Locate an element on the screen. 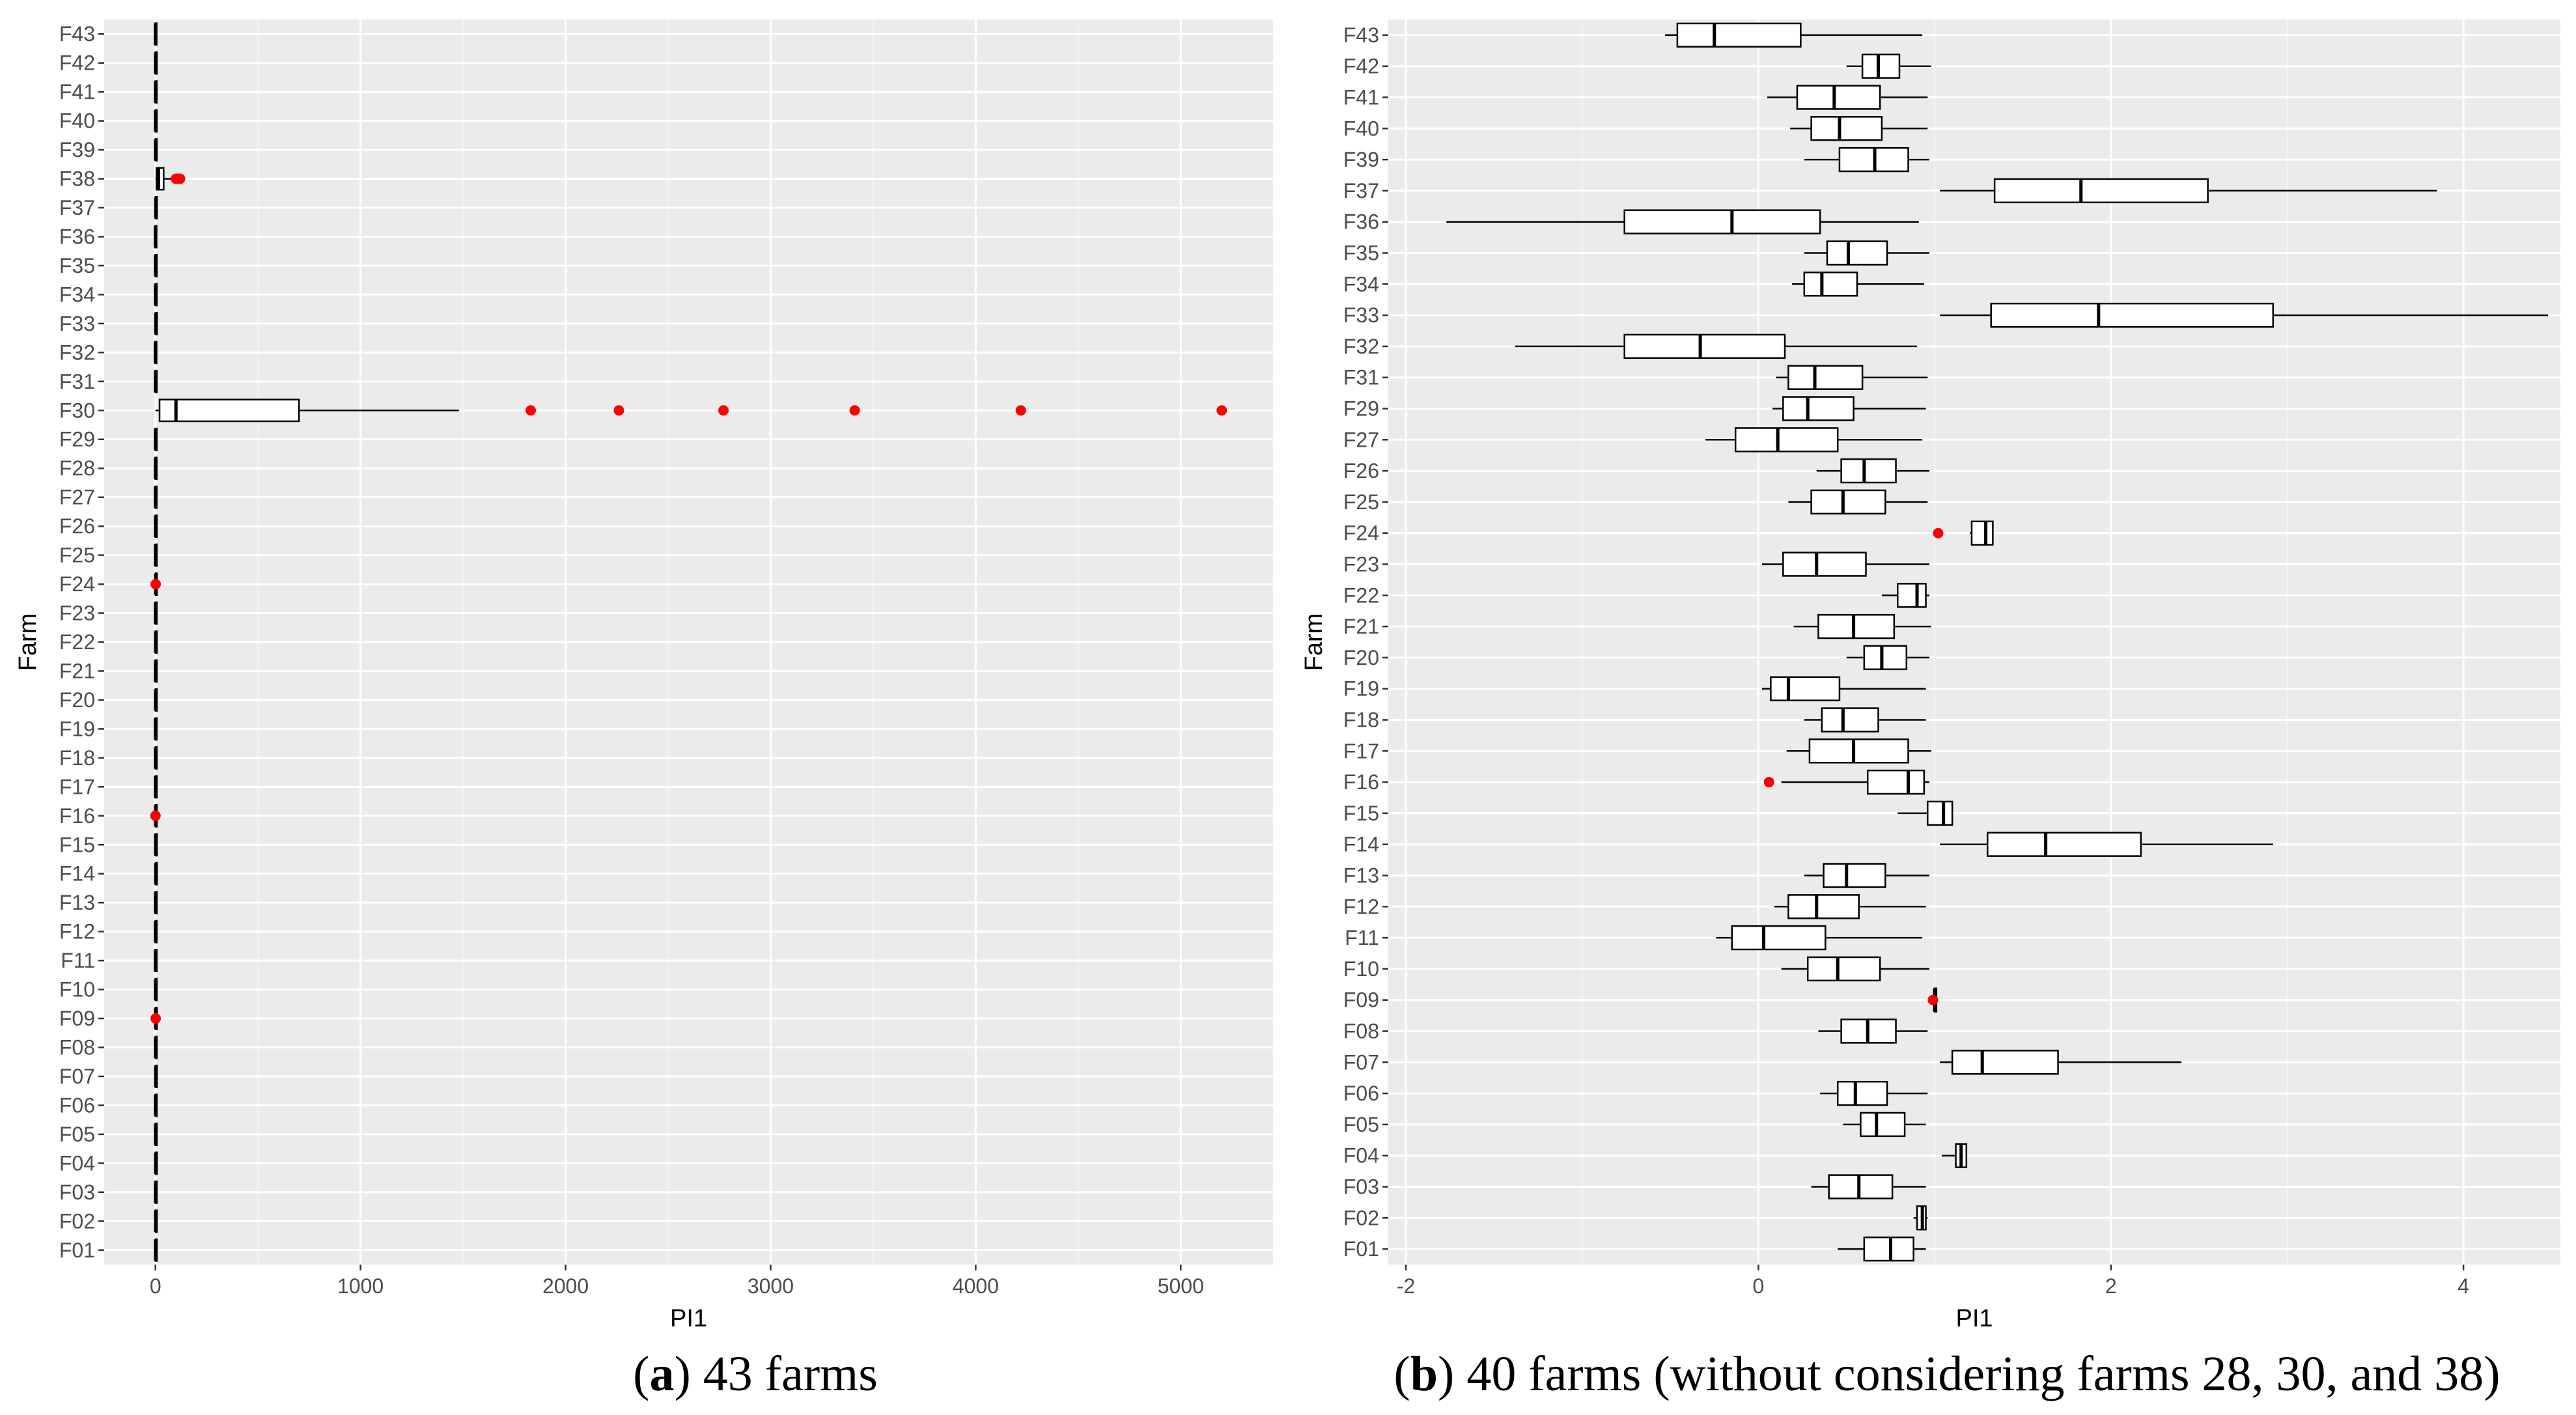  y-tick-label: F04 is located at coordinates (77, 1163).